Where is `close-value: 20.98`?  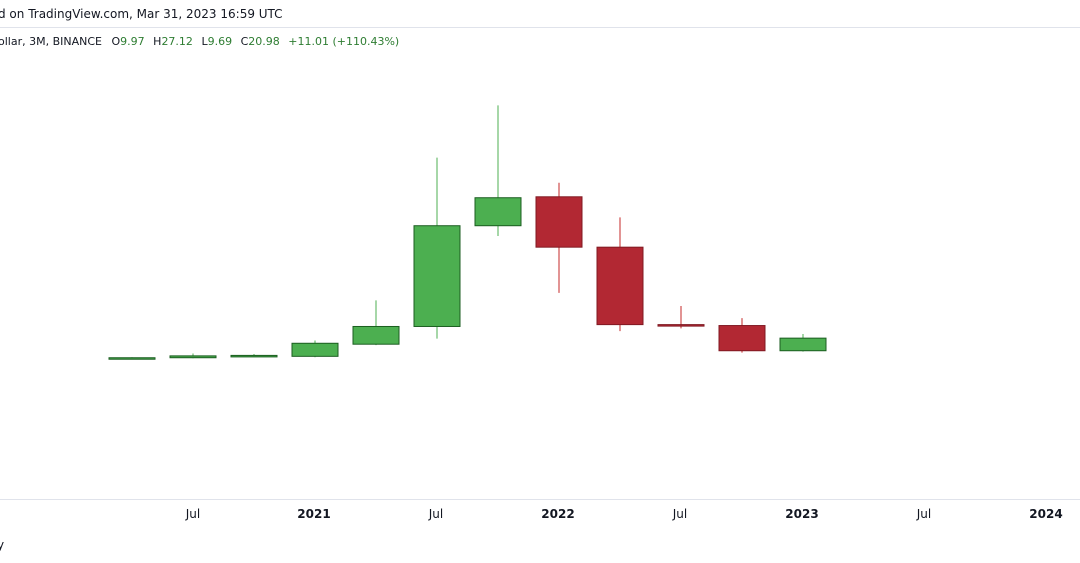
close-value: 20.98 is located at coordinates (264, 41).